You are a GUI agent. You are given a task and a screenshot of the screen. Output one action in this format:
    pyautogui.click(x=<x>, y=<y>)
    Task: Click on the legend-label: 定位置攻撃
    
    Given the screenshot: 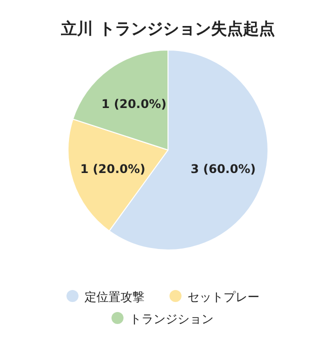 What is the action you would take?
    pyautogui.click(x=114, y=297)
    